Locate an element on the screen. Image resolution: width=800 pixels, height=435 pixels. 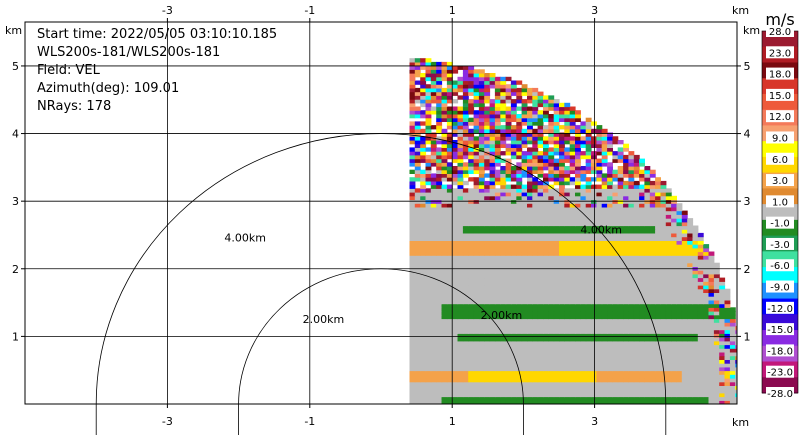
x-tick-label: -3 is located at coordinates (167, 421).